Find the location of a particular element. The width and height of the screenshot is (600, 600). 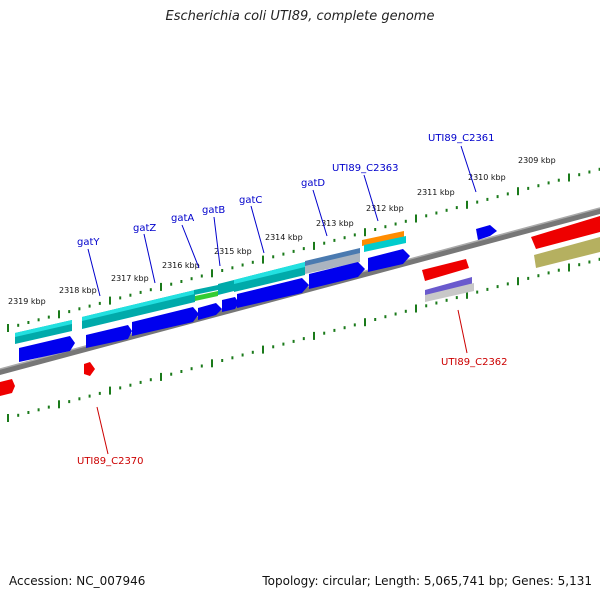

kbp-label: 2314 kbp is located at coordinates (284, 237).